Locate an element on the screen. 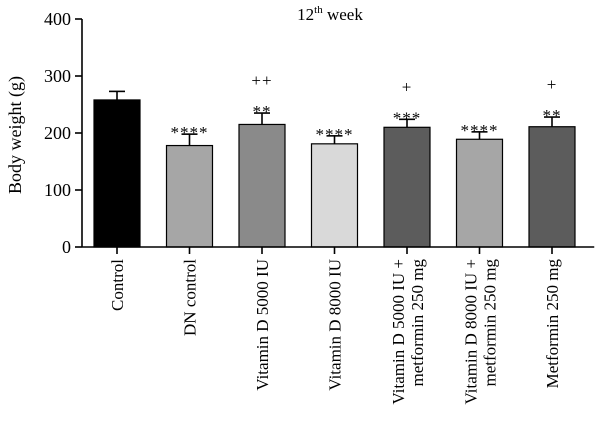  bar-group: ++ ** is located at coordinates (262, 159).